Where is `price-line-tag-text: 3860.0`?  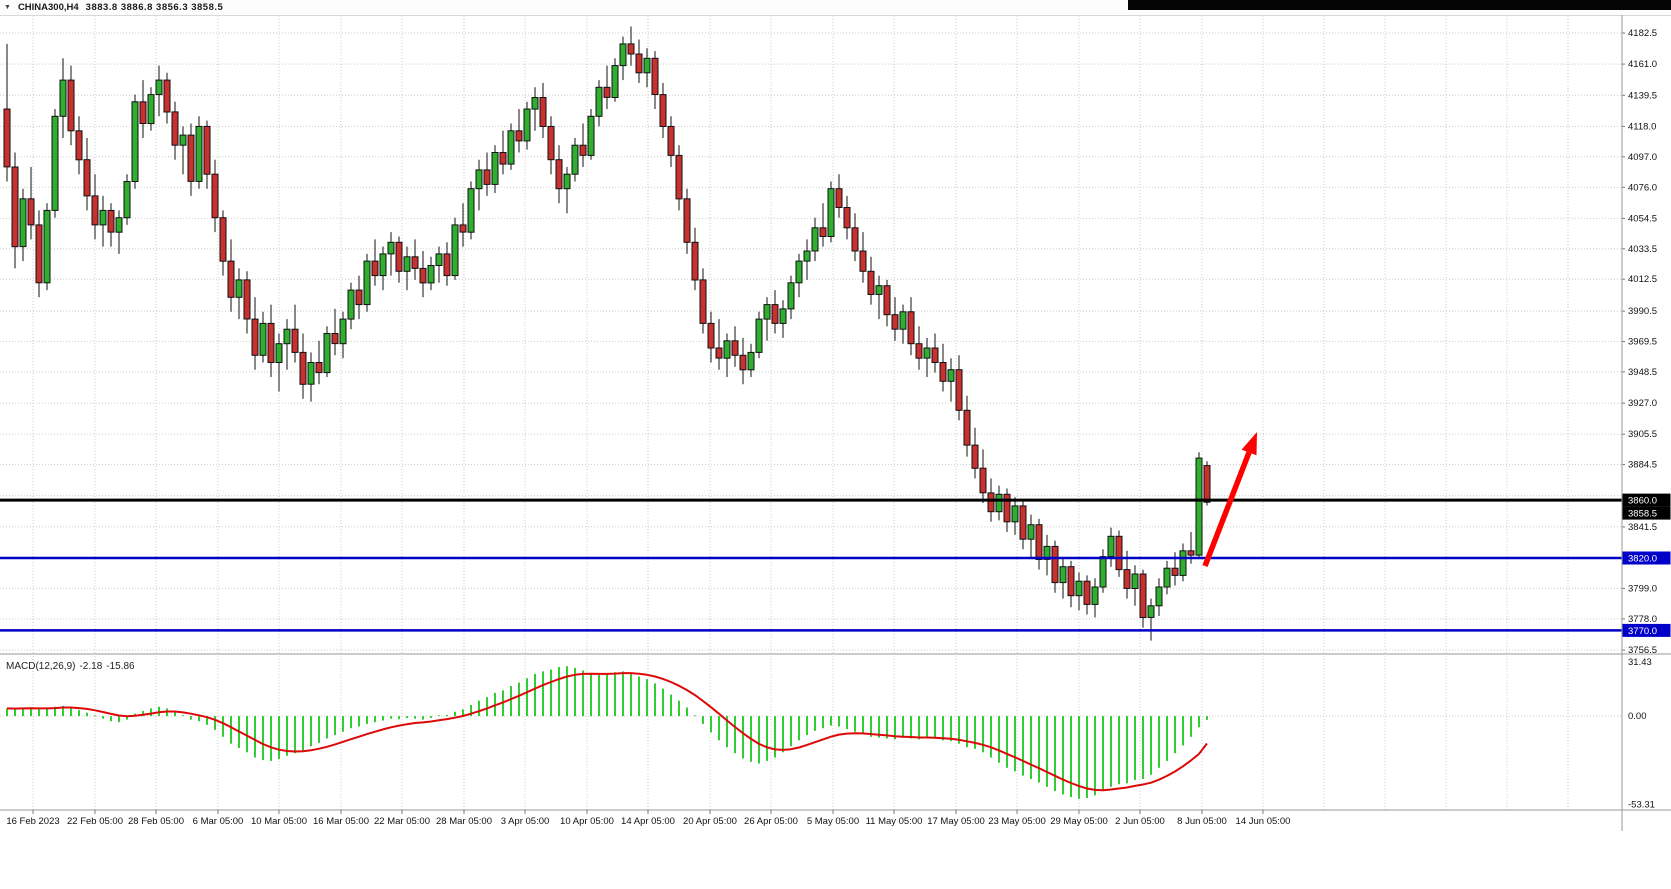 price-line-tag-text: 3860.0 is located at coordinates (1642, 501).